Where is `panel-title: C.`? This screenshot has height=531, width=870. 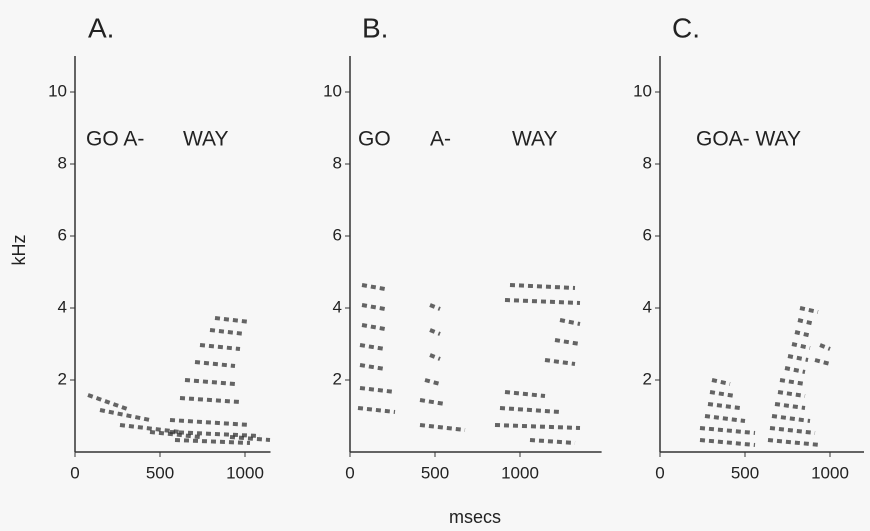
panel-title: C. is located at coordinates (686, 27).